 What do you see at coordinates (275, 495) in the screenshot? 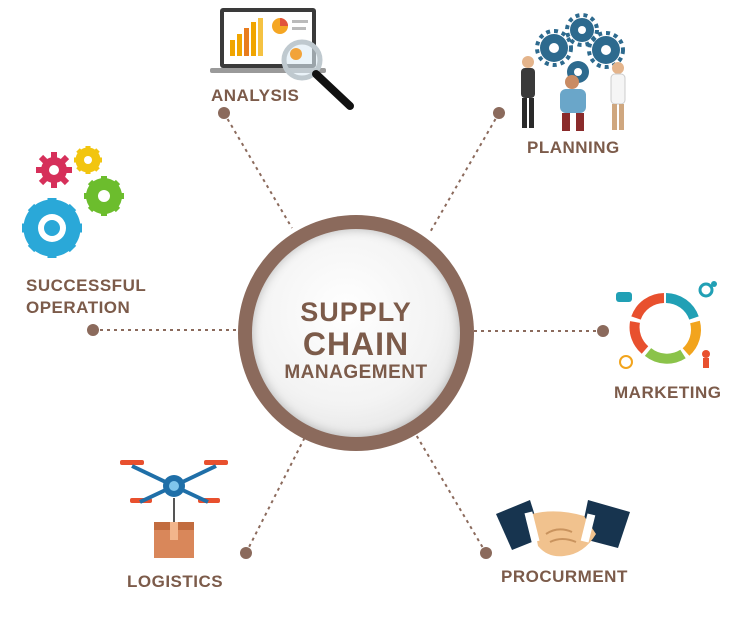
I see `connector-logistics` at bounding box center [275, 495].